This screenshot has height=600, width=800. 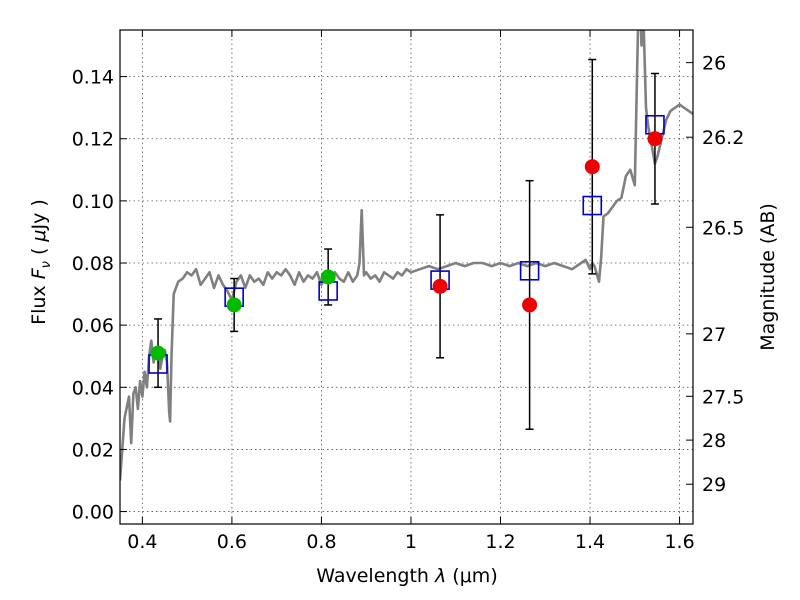 I want to click on y-tick-label: 0.10, so click(x=93, y=202).